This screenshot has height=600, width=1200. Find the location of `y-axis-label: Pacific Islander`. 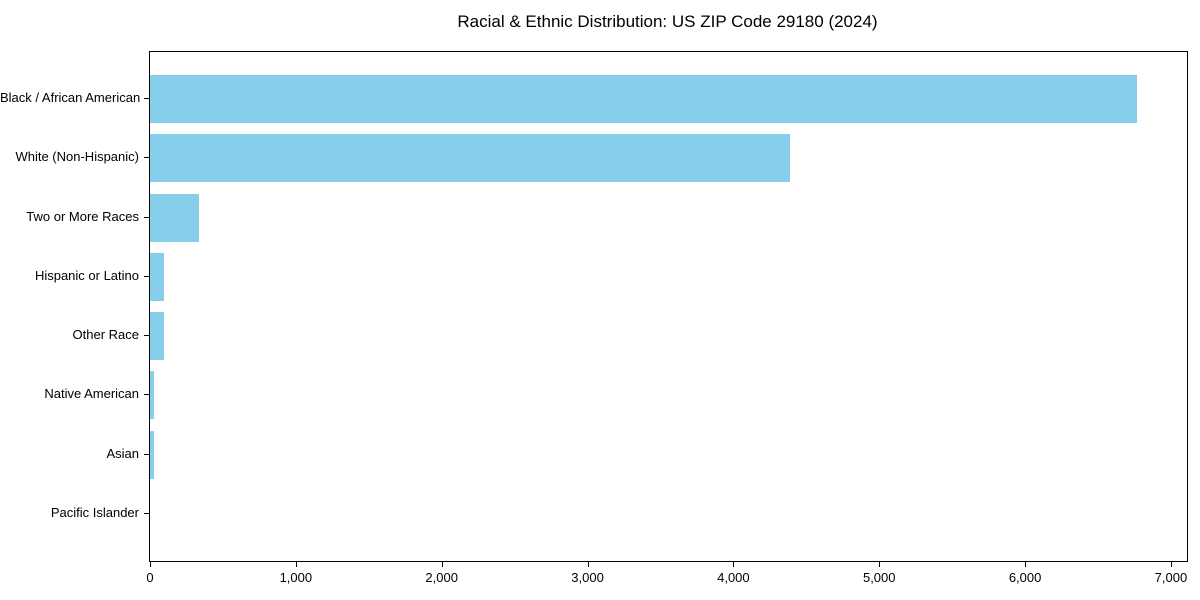

y-axis-label: Pacific Islander is located at coordinates (94, 512).